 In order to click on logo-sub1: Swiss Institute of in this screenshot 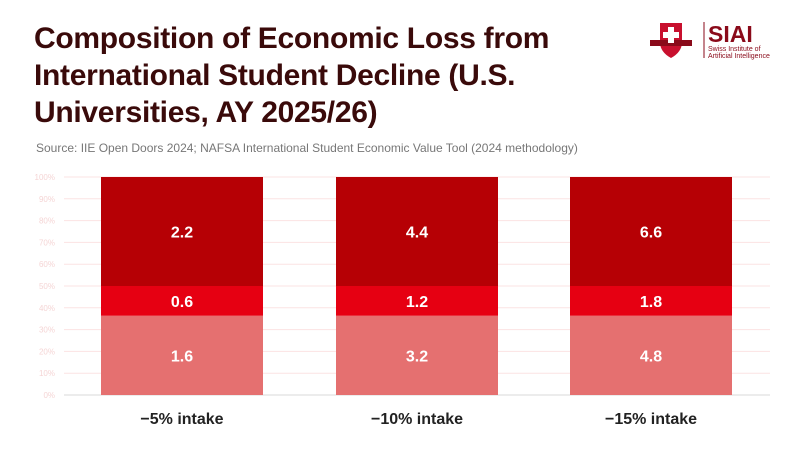, I will do `click(734, 49)`.